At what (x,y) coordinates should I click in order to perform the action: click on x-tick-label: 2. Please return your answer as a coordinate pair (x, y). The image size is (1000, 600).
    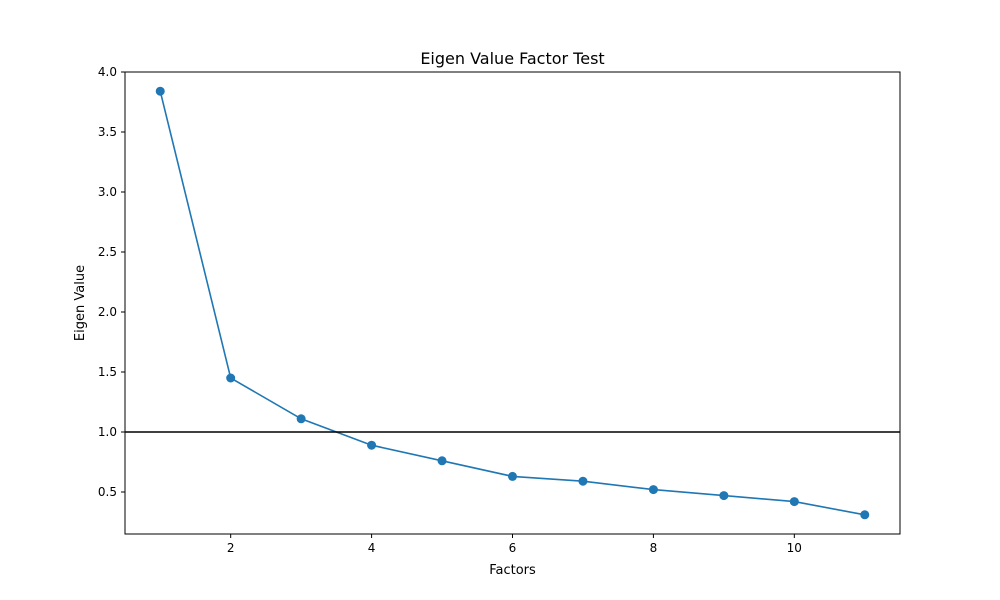
    Looking at the image, I should click on (231, 548).